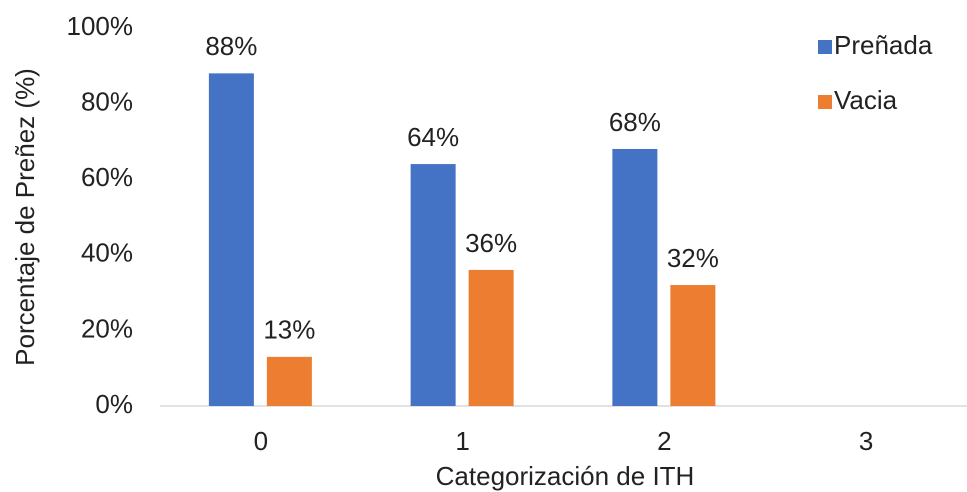 This screenshot has width=967, height=492. What do you see at coordinates (433, 137) in the screenshot?
I see `data-label: 64%` at bounding box center [433, 137].